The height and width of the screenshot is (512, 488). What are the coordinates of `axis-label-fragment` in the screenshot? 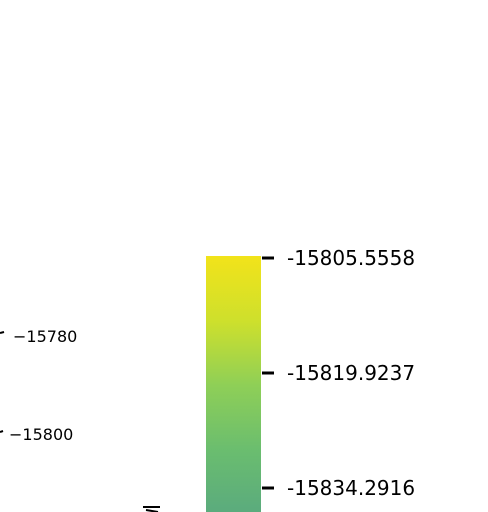 It's located at (151, 509).